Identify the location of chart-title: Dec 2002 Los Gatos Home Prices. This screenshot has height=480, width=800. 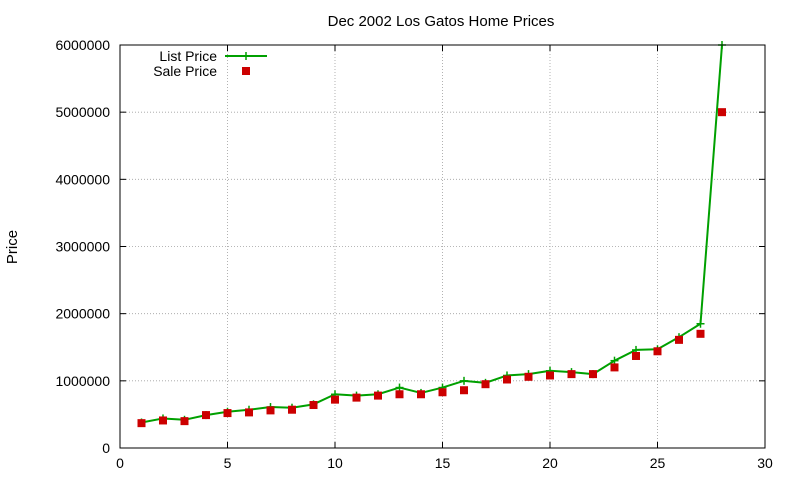
(441, 21).